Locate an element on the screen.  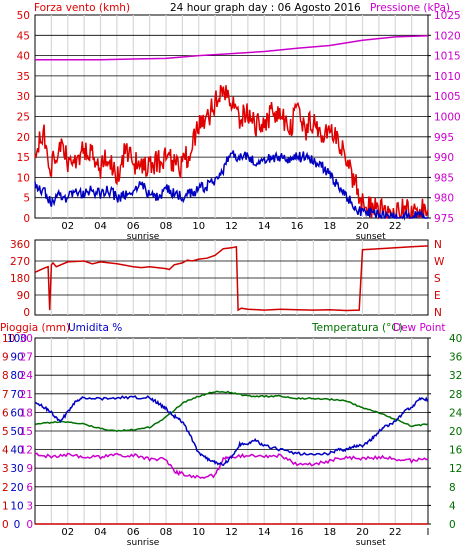
compass-tick: E is located at coordinates (437, 296).